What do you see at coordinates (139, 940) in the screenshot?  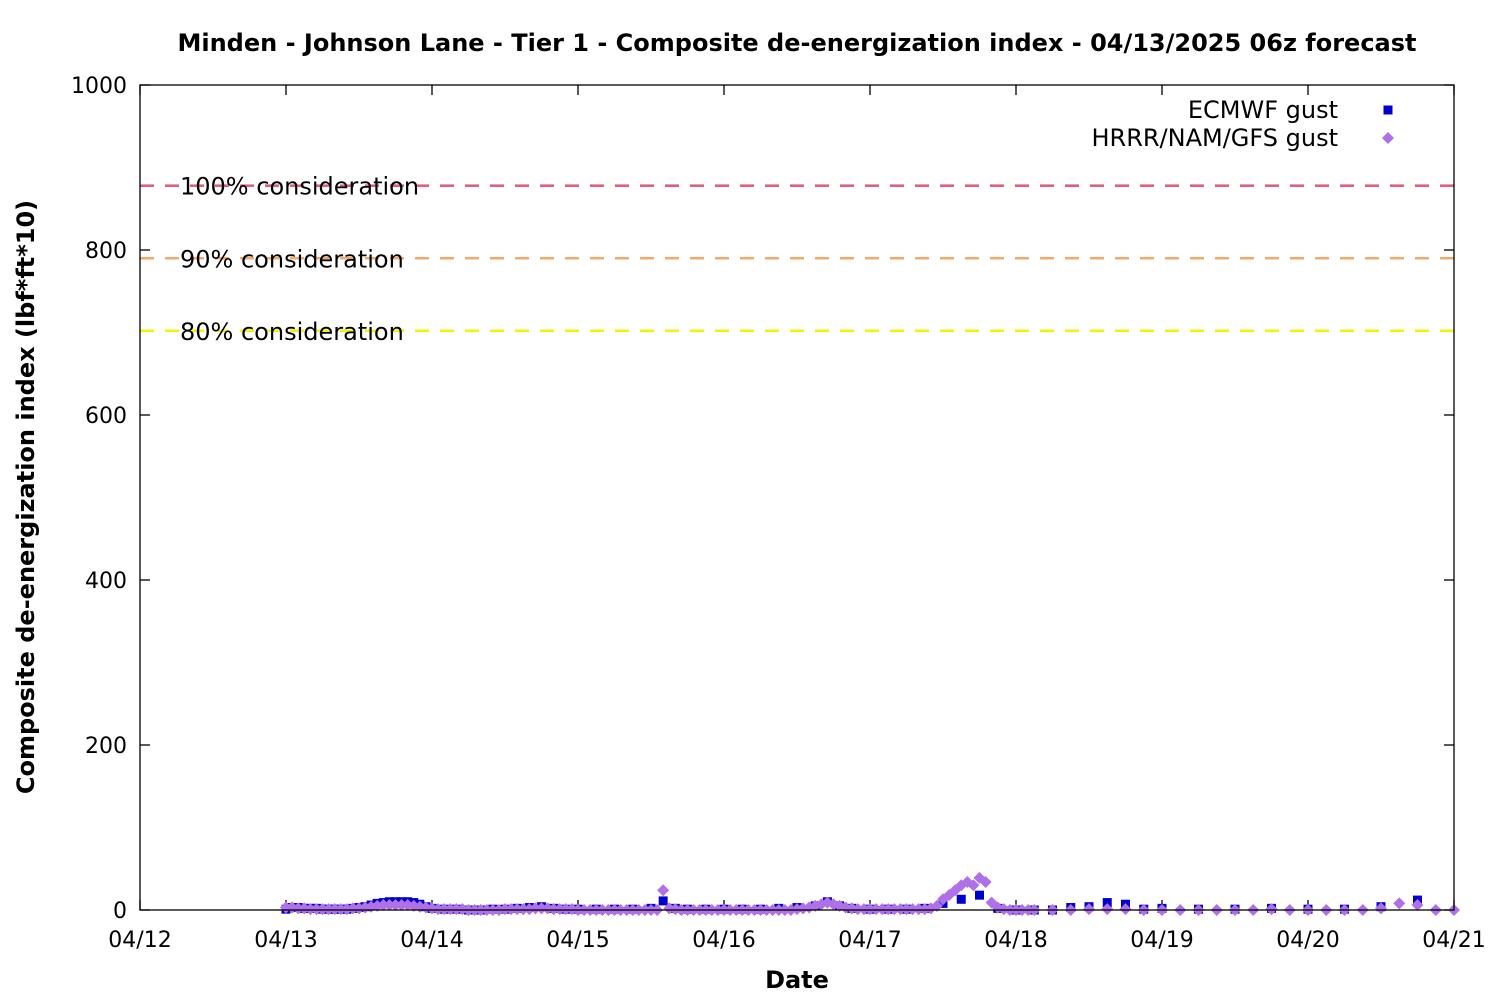 I see `x-tick-label: 04/12` at bounding box center [139, 940].